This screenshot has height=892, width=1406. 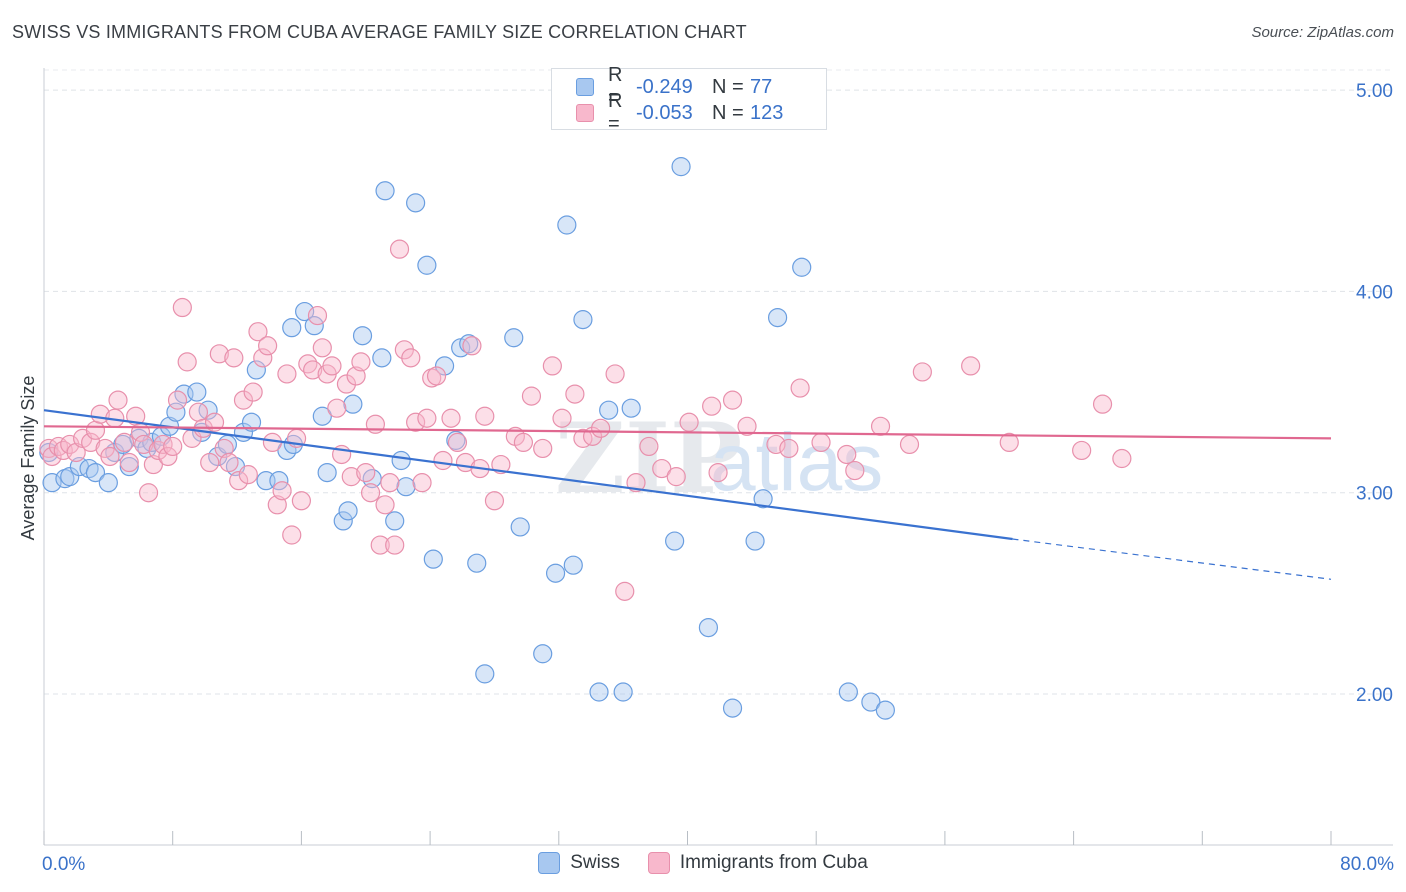 What do you see at coordinates (1367, 864) in the screenshot?
I see `x-tick-label: 80.0%` at bounding box center [1367, 864].